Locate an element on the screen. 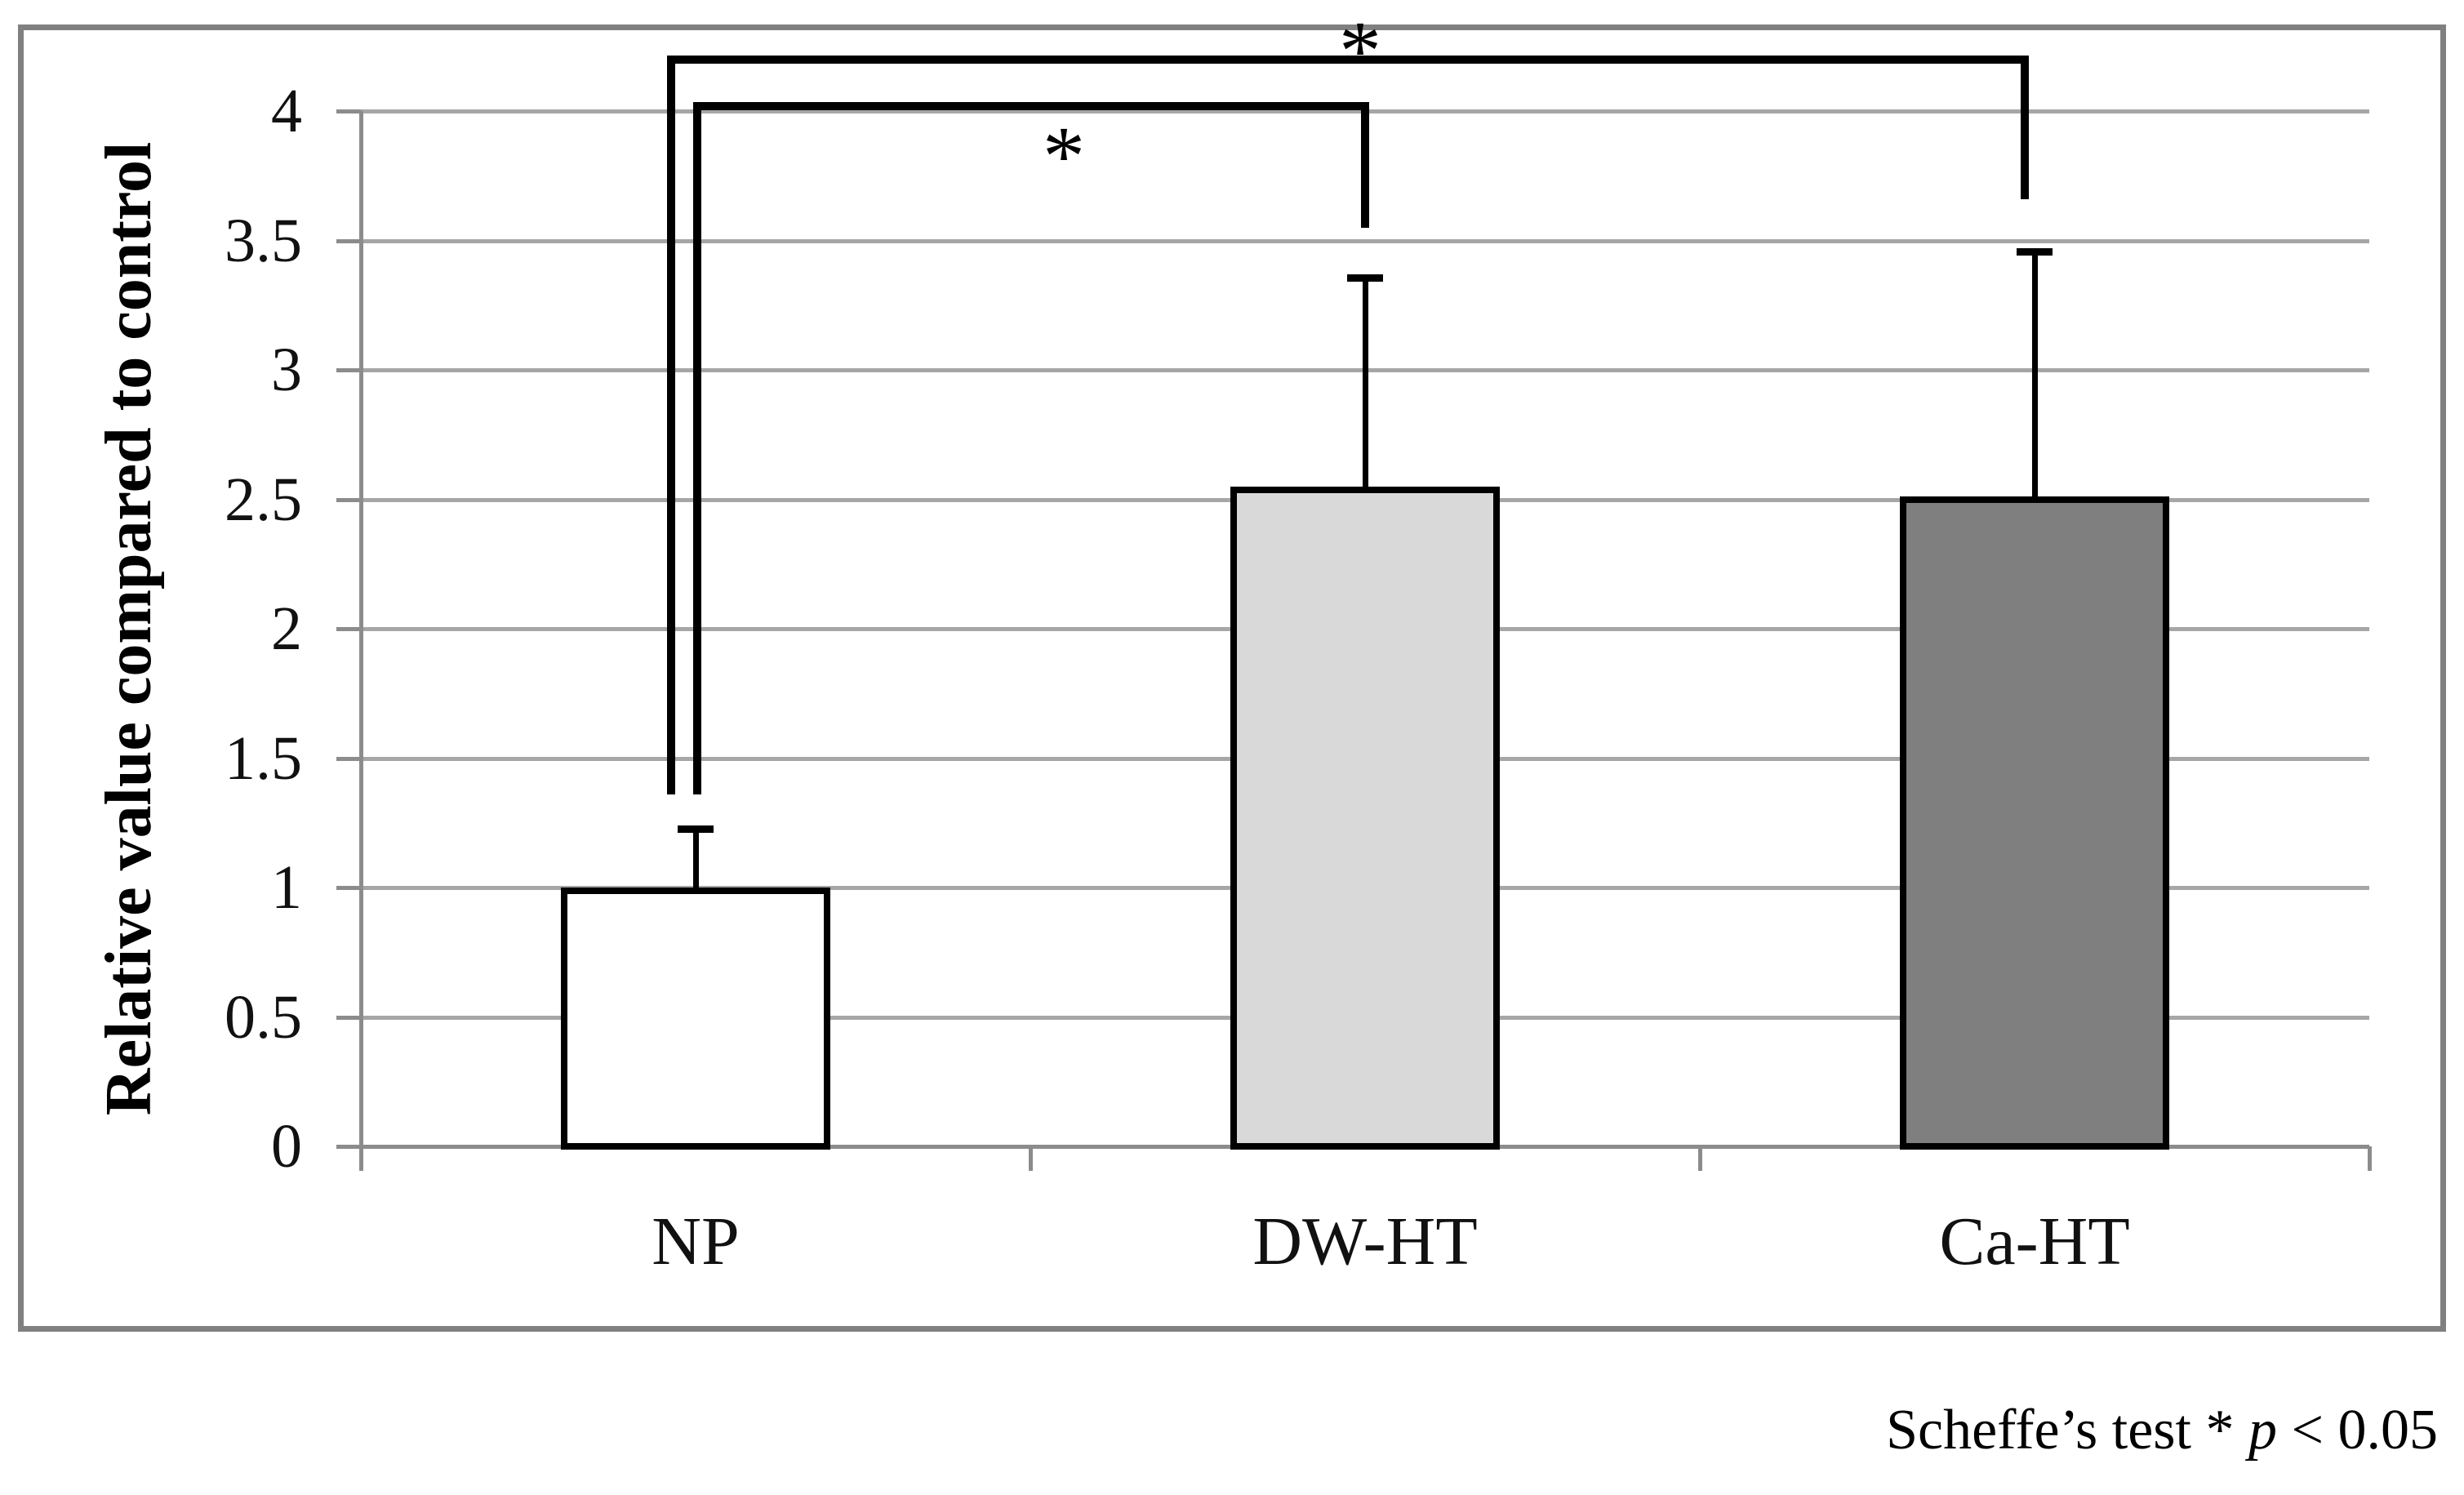  y-tick-label: 3 is located at coordinates (286, 370).